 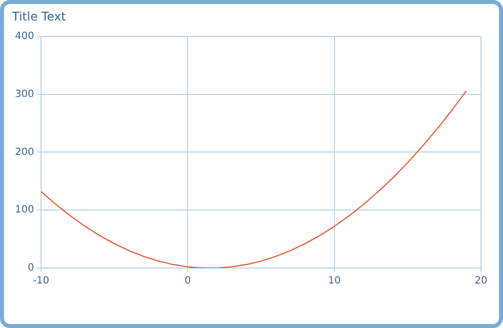 What do you see at coordinates (24, 210) in the screenshot?
I see `y-tick-label: 100` at bounding box center [24, 210].